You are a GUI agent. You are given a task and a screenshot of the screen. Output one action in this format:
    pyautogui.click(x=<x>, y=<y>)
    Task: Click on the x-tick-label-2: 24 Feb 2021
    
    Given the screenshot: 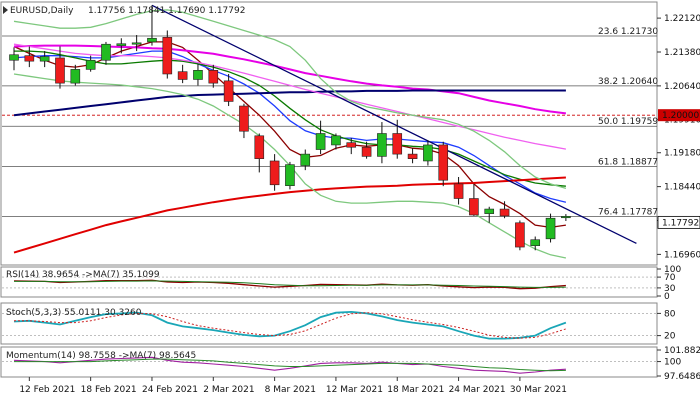 What is the action you would take?
    pyautogui.click(x=170, y=390)
    